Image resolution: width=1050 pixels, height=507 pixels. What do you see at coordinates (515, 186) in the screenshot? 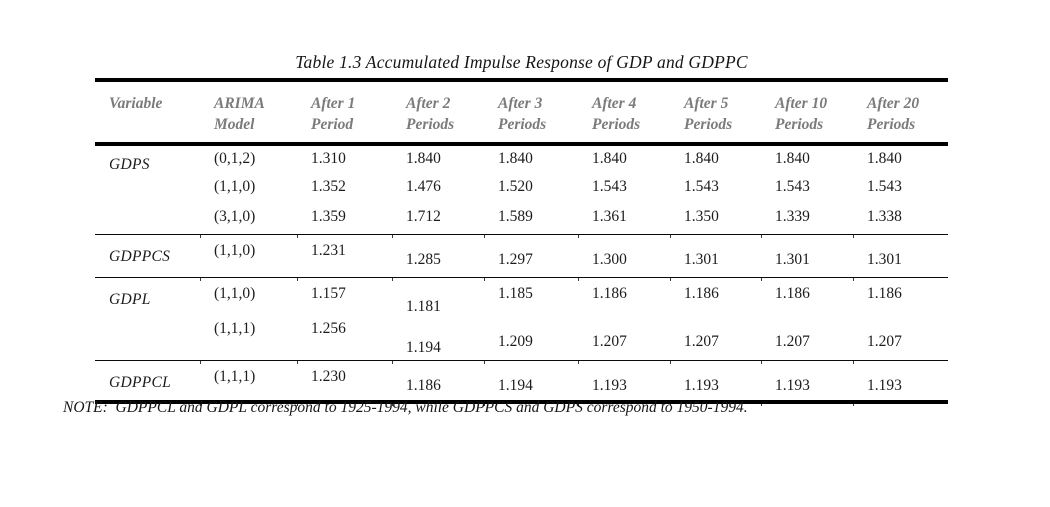
I see `value-cell: 1.520` at bounding box center [515, 186].